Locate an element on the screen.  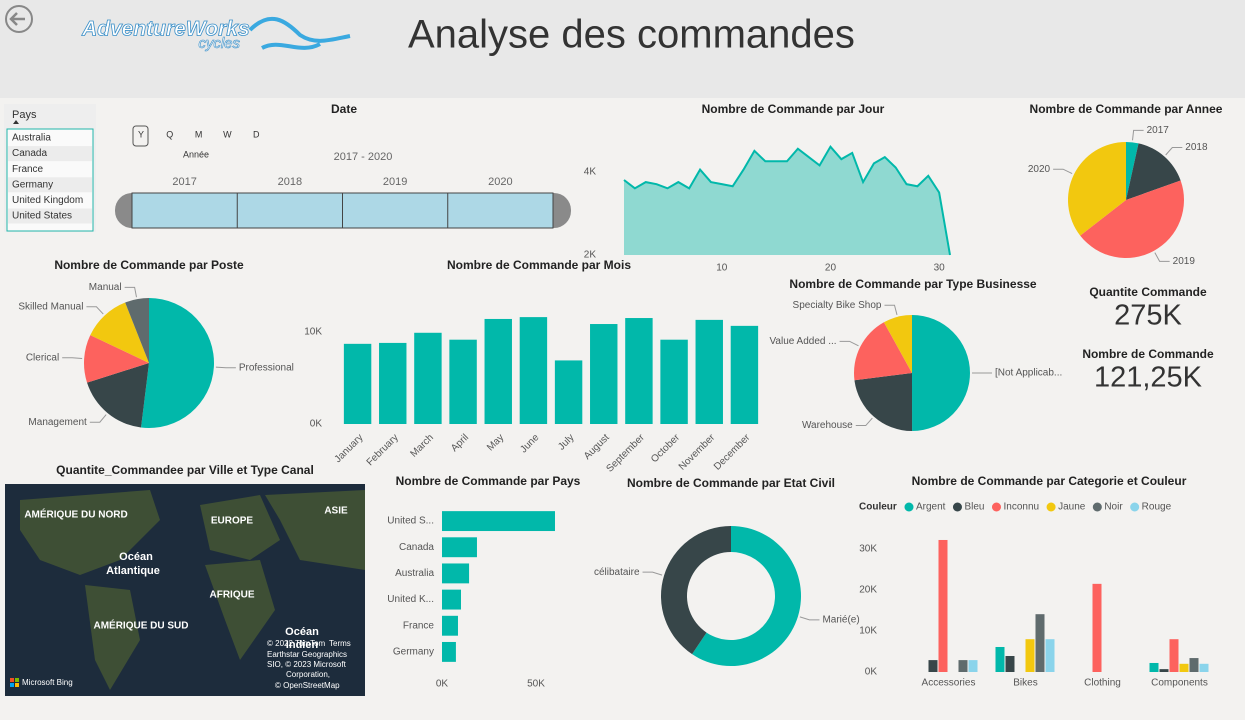
map-label: Indien is located at coordinates (302, 645).